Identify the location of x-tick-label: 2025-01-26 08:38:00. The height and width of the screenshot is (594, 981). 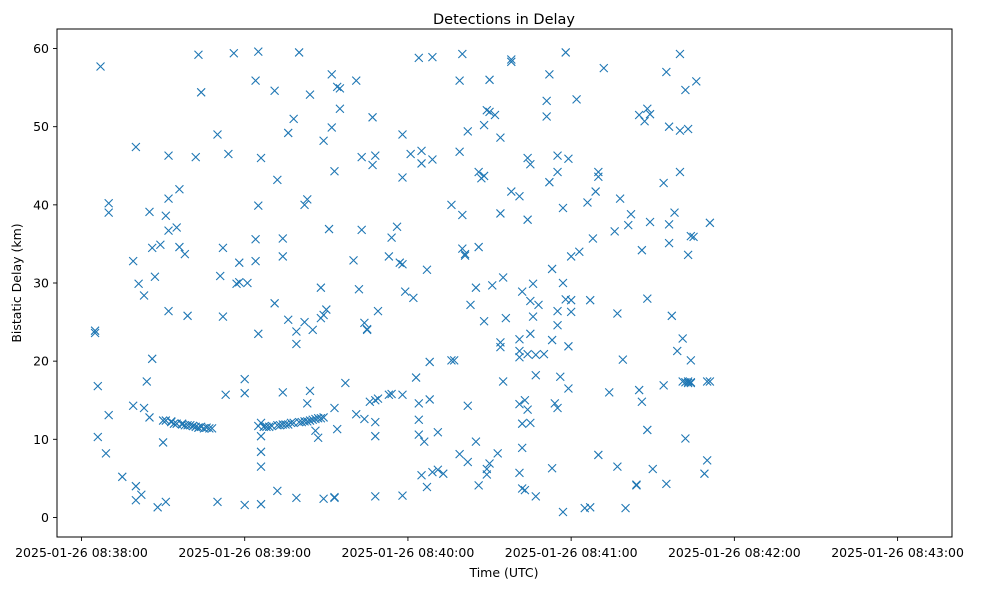
(81, 552).